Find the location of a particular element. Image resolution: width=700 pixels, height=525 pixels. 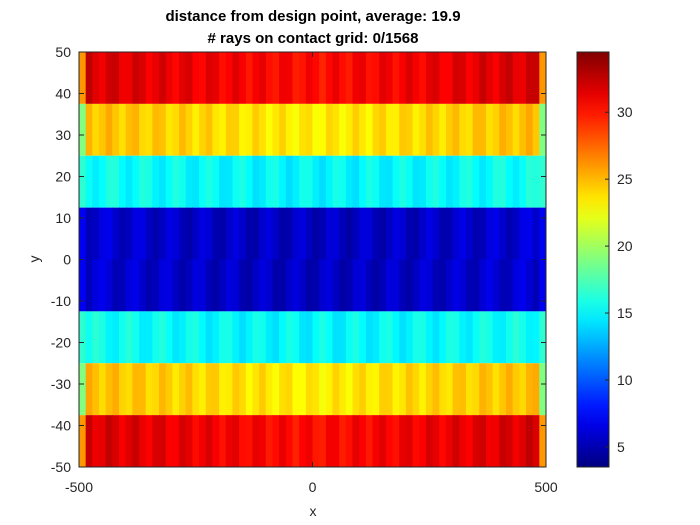

y-tick-label: -10 is located at coordinates (61, 301).